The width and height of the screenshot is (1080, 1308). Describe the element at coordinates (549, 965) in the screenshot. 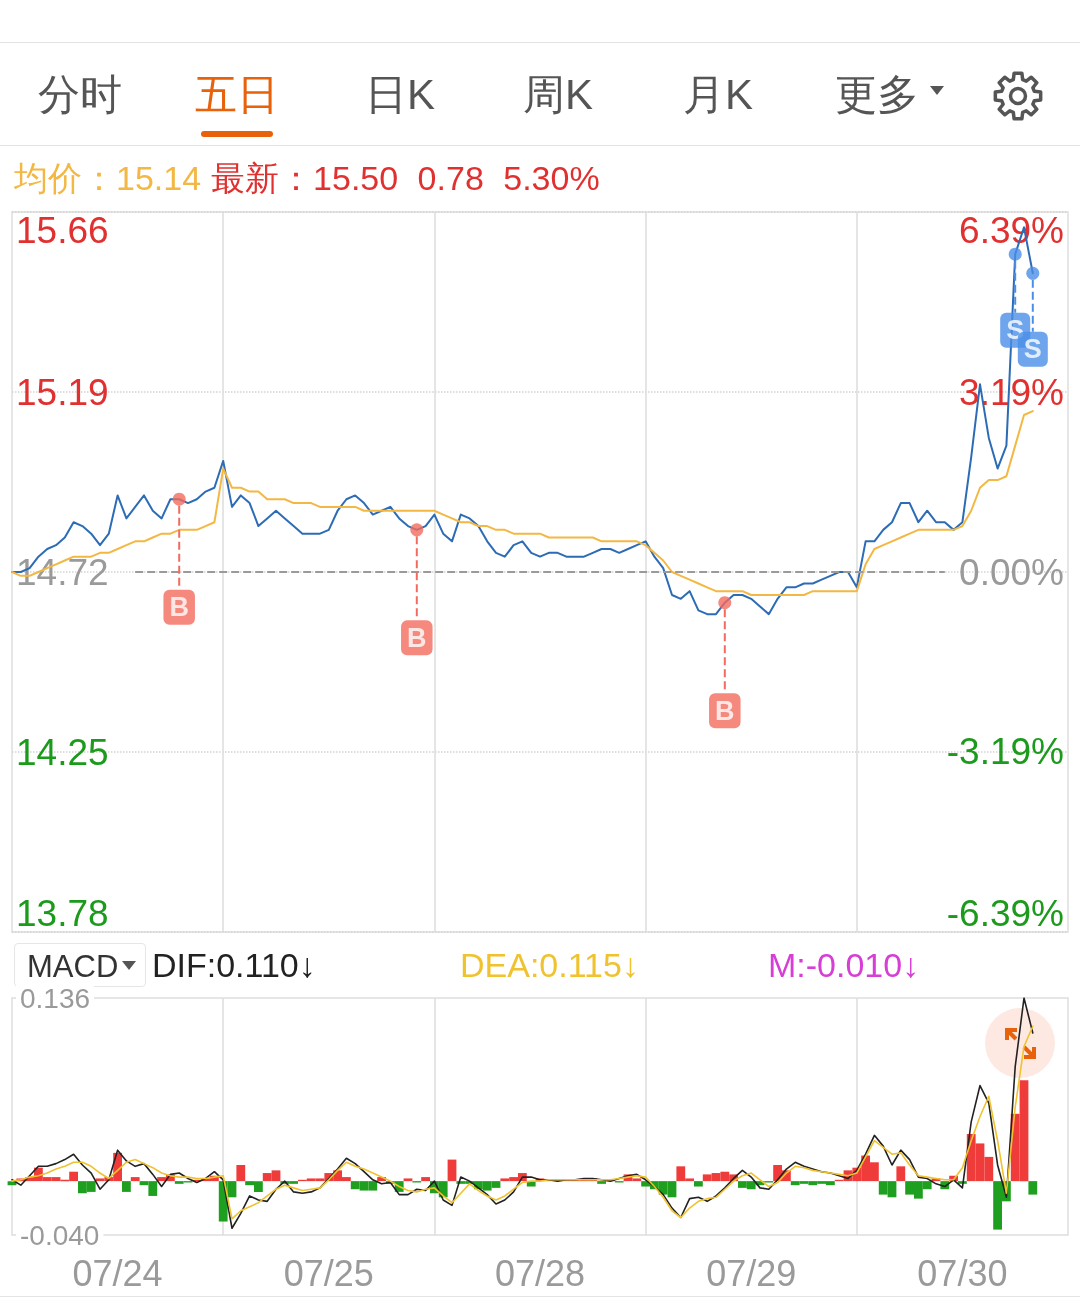

I see `text: DEA:0.115↓` at that location.